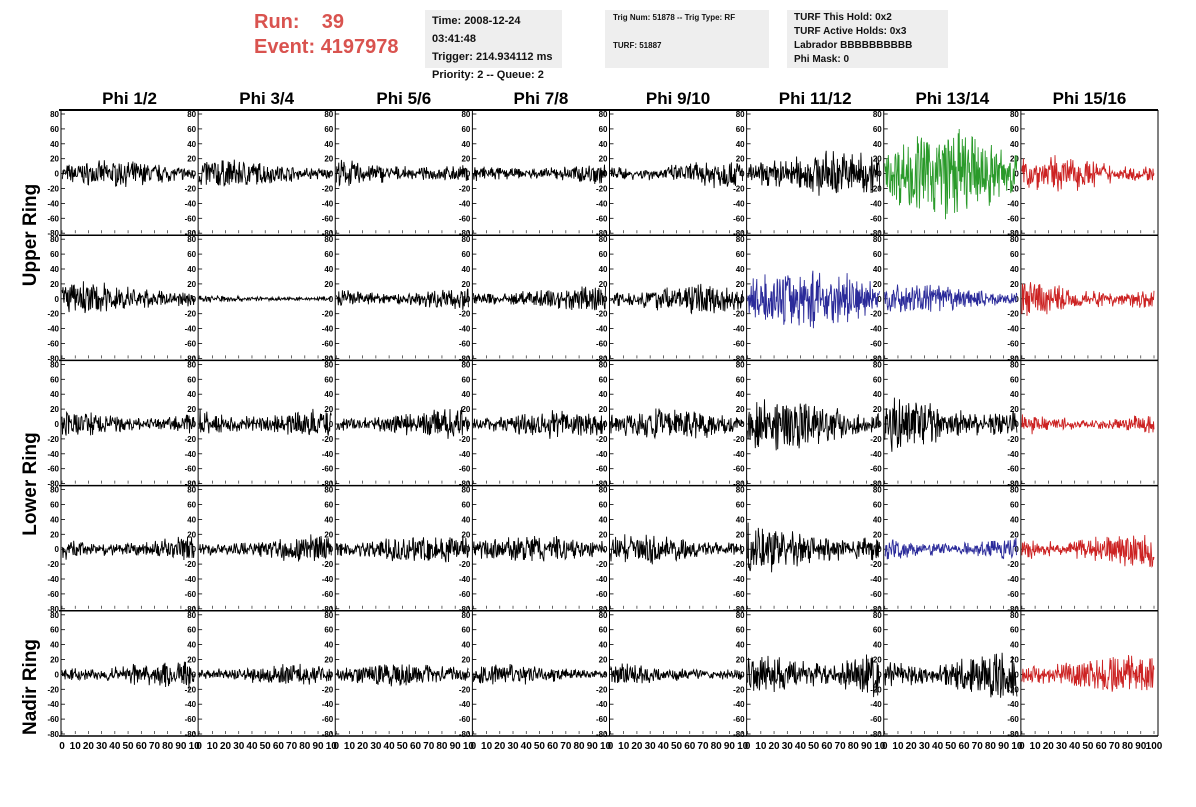 The height and width of the screenshot is (807, 1196). Describe the element at coordinates (30, 687) in the screenshot. I see `row-label: Nadir Ring` at that location.